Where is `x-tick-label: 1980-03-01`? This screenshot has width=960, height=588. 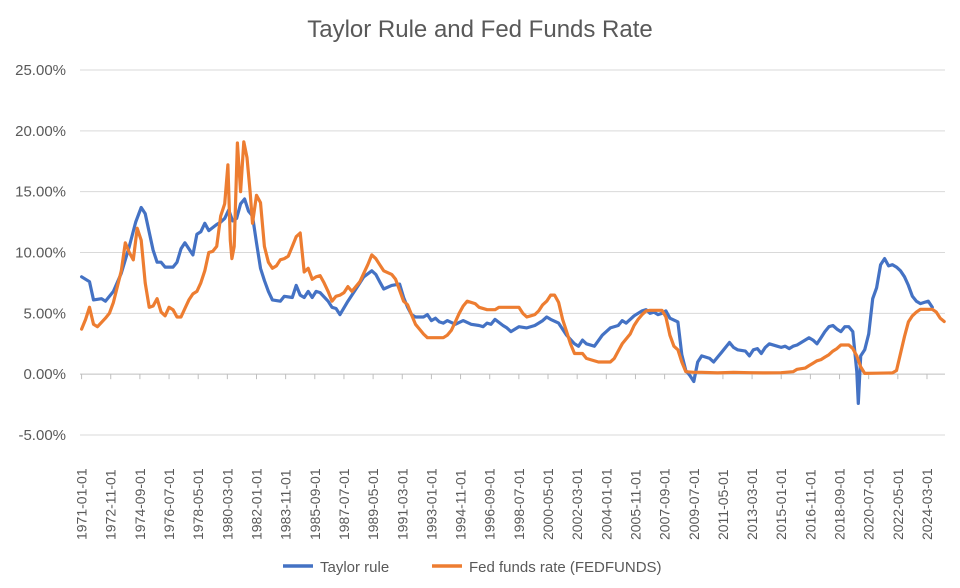 x-tick-label: 1980-03-01 is located at coordinates (227, 504).